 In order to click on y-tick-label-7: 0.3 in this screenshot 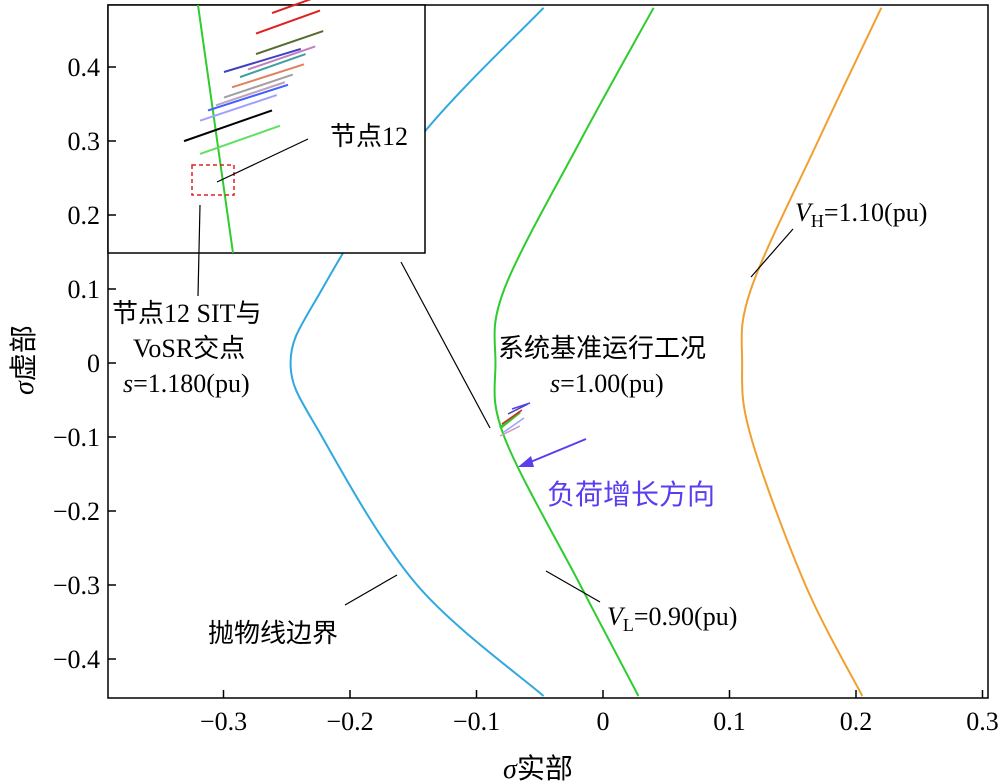, I will do `click(84, 141)`.